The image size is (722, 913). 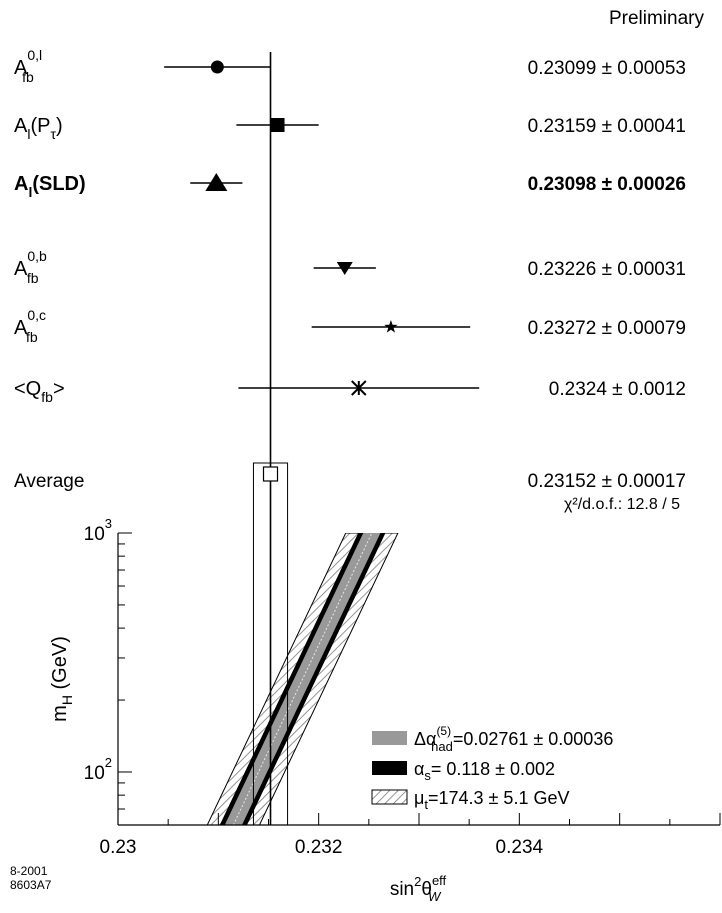 I want to click on marker-asterisk, so click(x=359, y=388).